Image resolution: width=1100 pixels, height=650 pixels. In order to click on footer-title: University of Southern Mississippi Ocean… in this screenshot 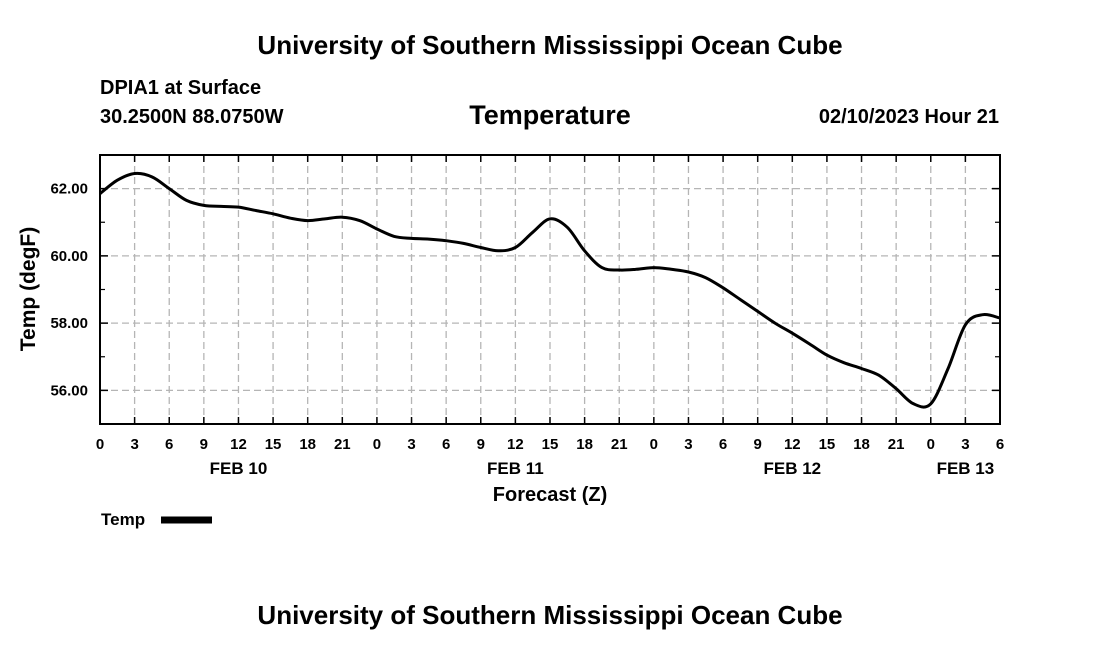, I will do `click(550, 615)`.